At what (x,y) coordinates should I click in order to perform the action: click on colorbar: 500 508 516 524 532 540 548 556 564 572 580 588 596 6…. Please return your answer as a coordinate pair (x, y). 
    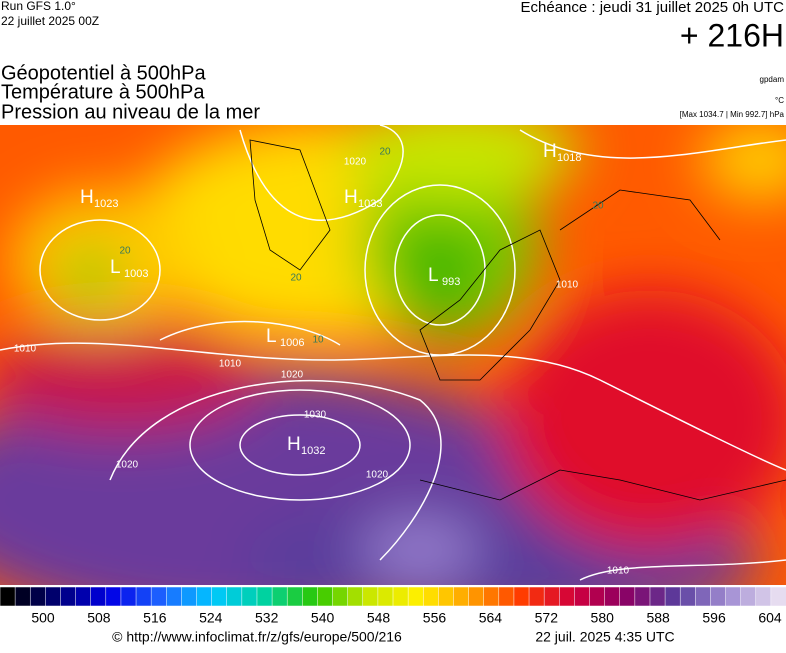
    Looking at the image, I should click on (393, 606).